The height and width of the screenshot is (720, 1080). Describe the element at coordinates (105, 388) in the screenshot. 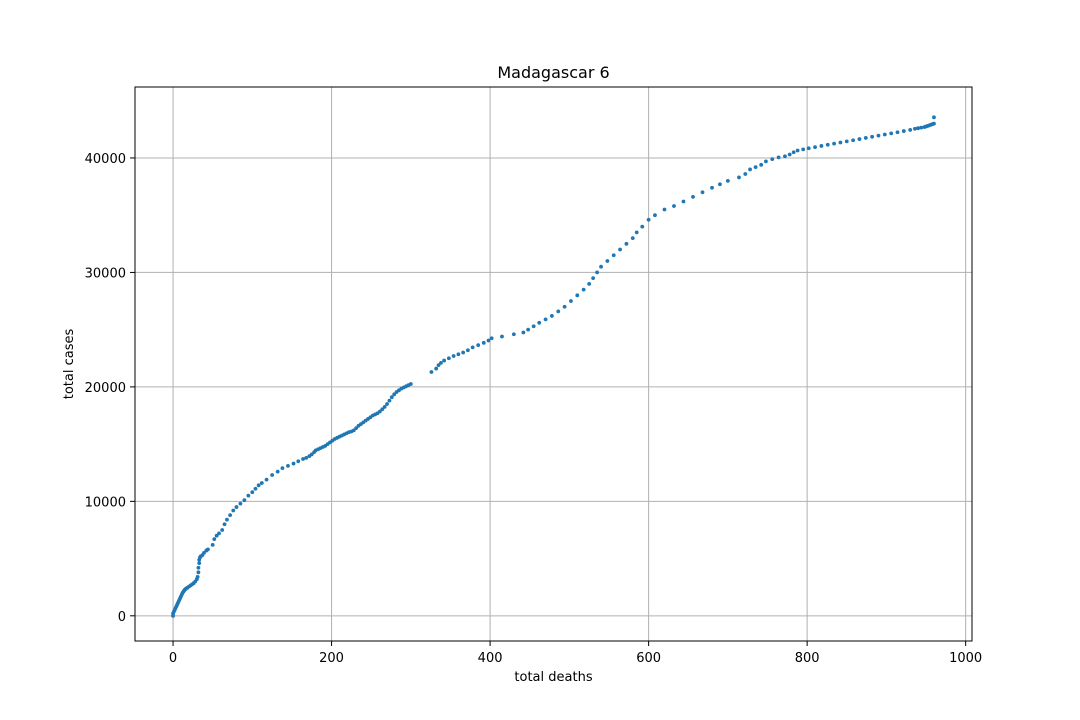

I see `y-tick-label: 20000` at that location.